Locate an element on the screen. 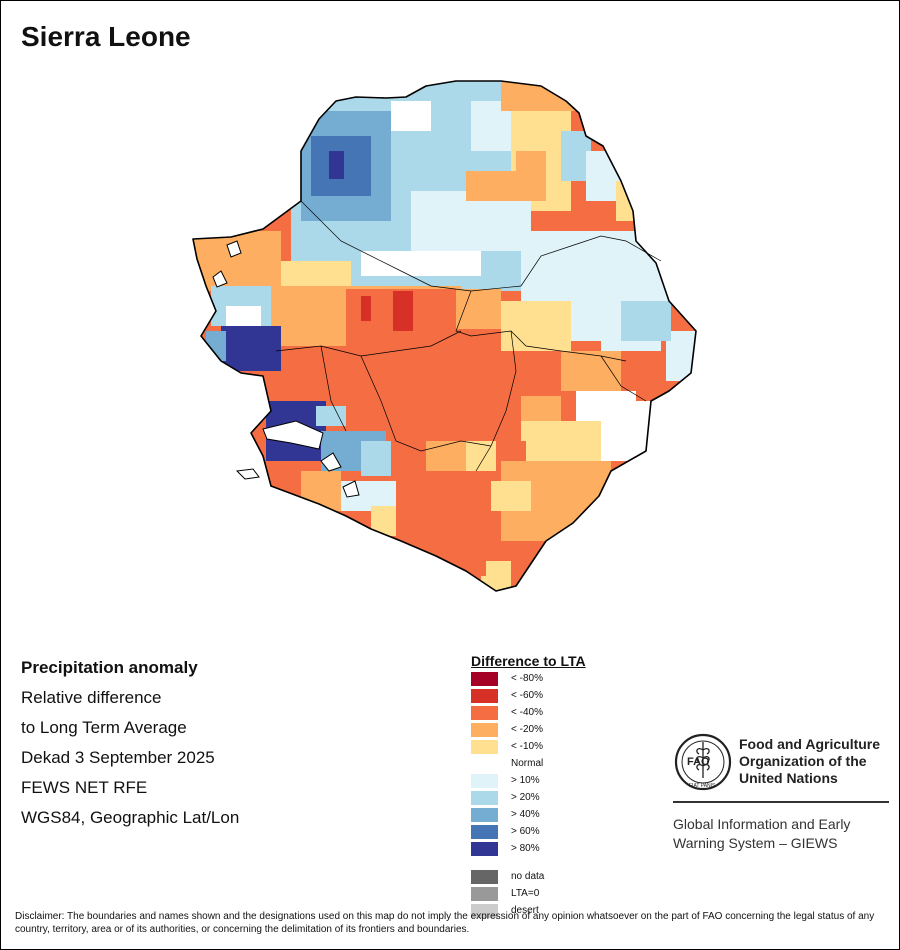 The height and width of the screenshot is (950, 900). fao-name-line: Food and Agriculture is located at coordinates (810, 744).